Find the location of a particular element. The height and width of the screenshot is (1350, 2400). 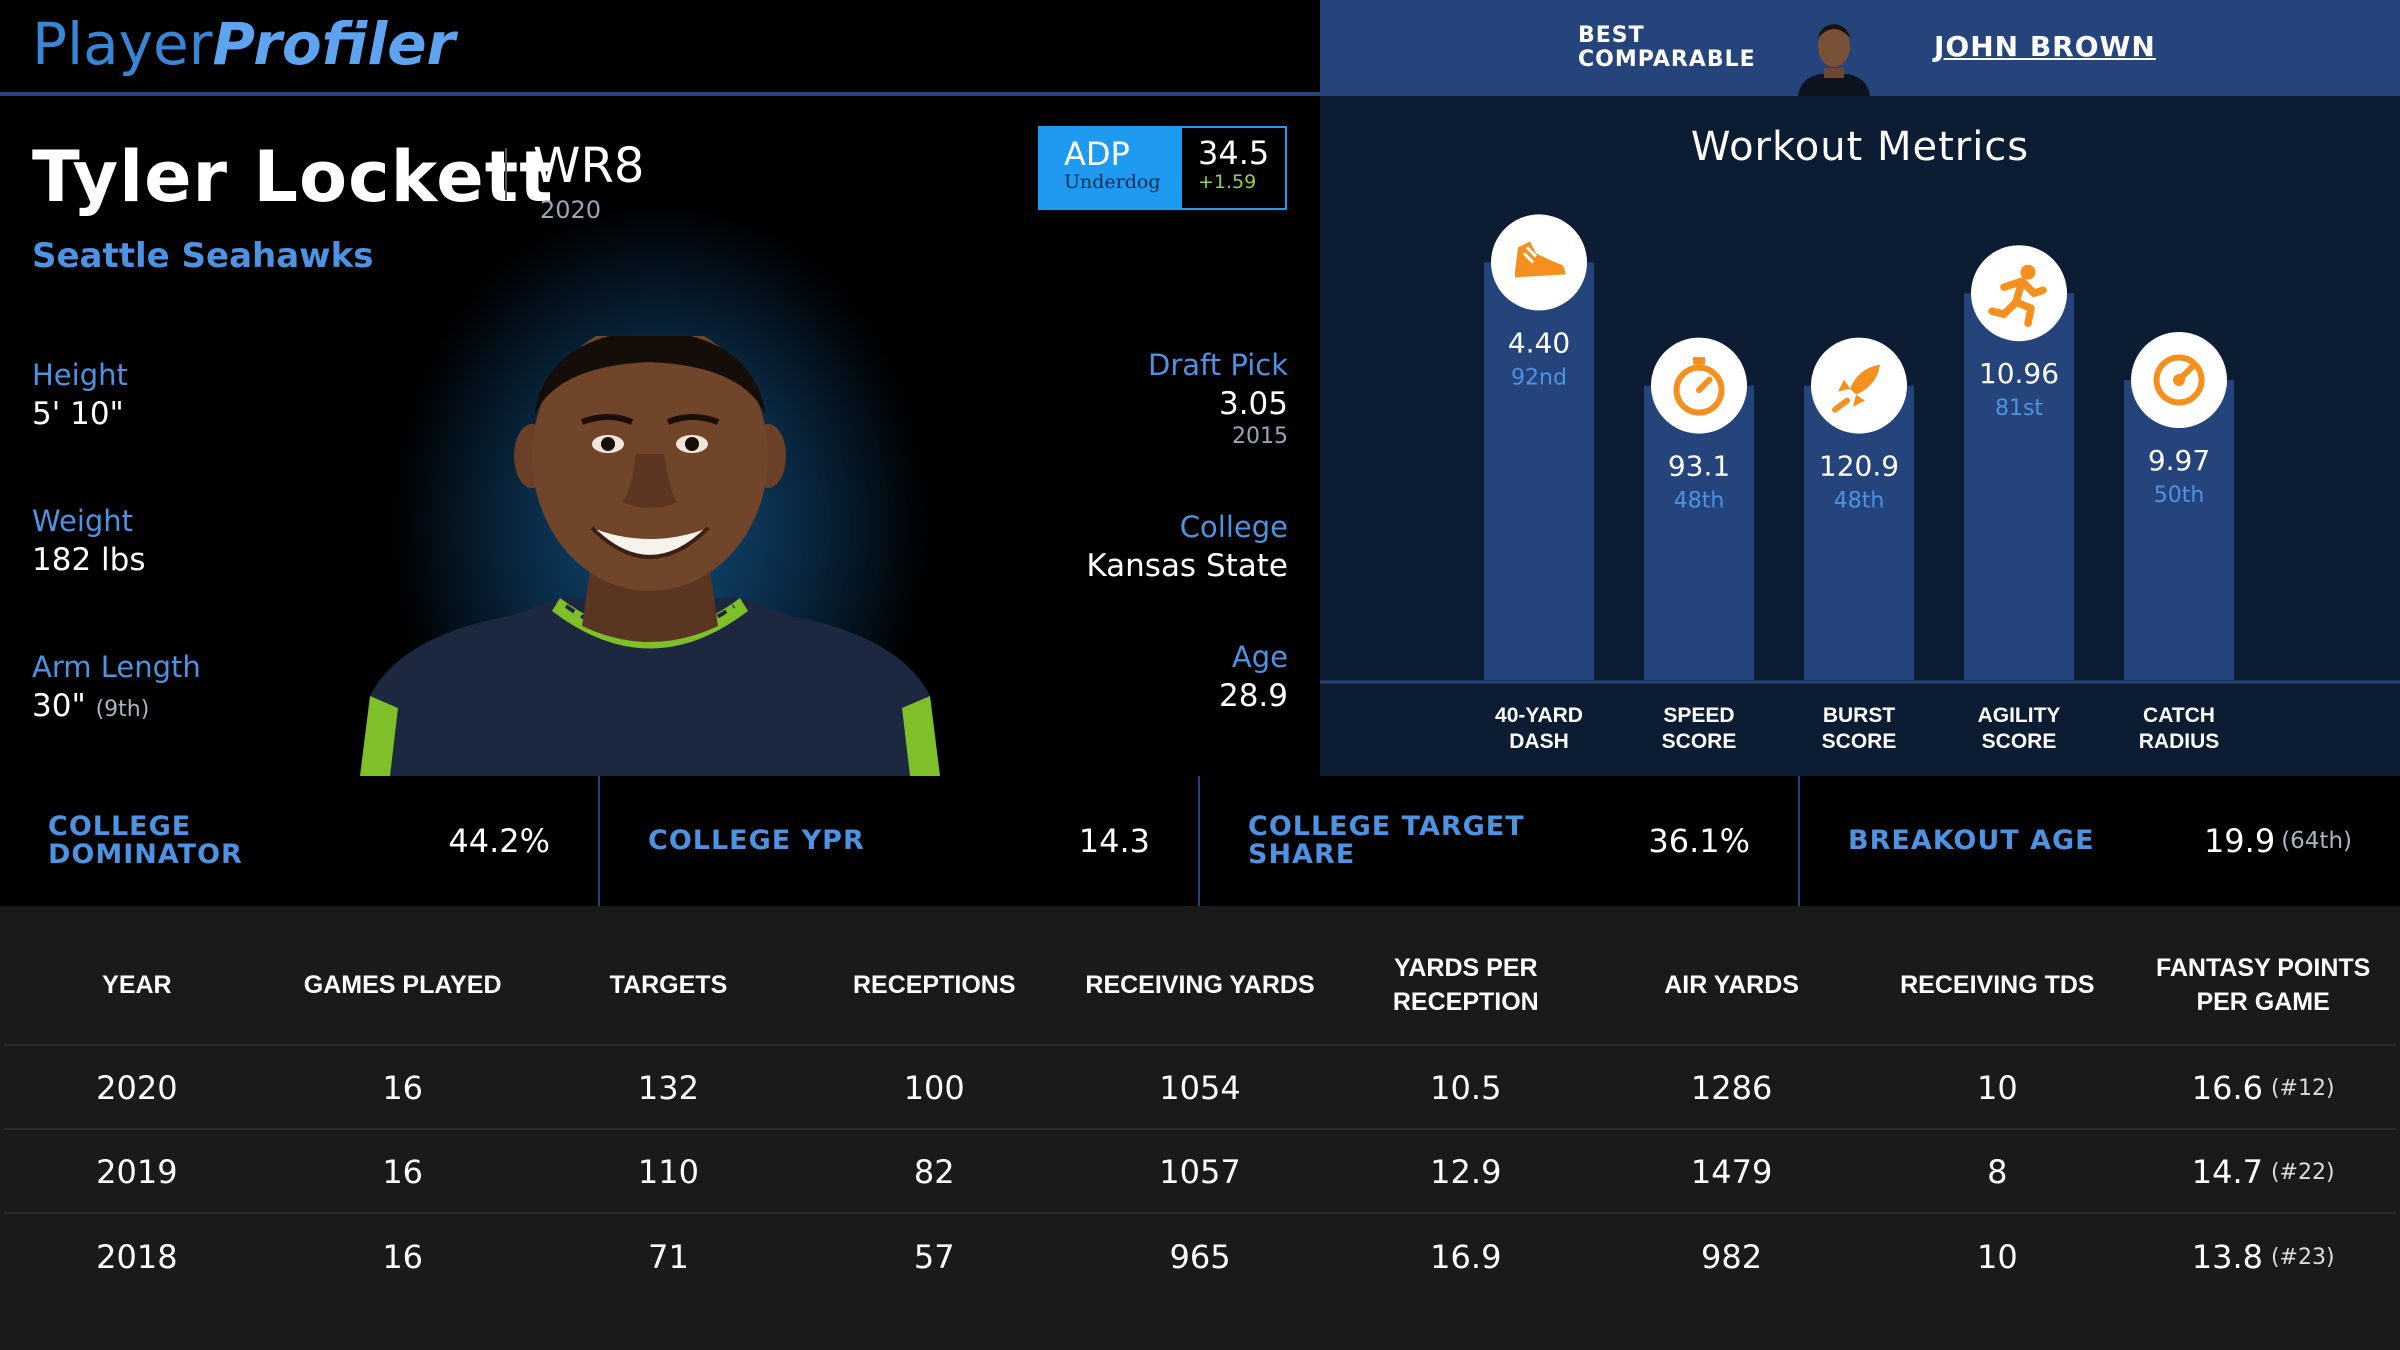

name-divider is located at coordinates (506, 174).